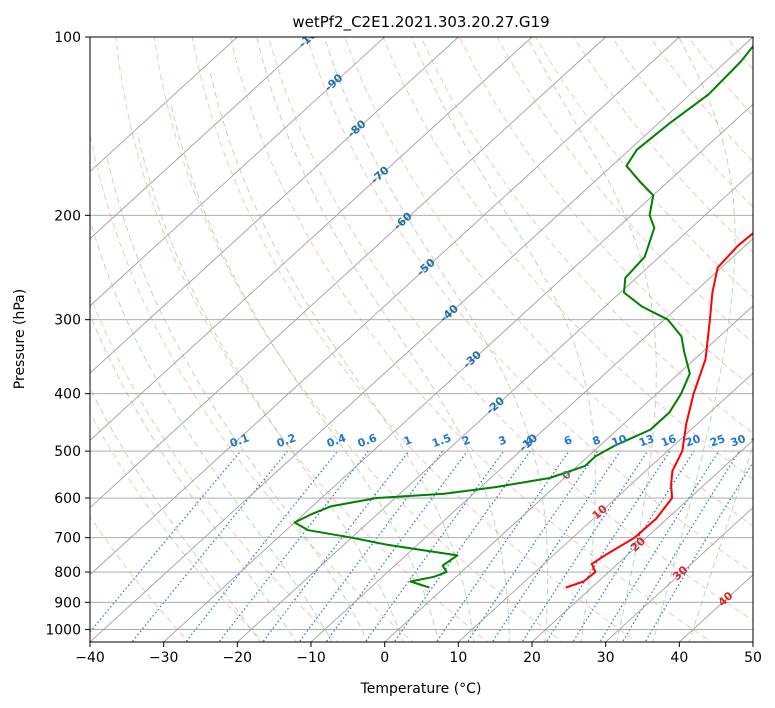  What do you see at coordinates (239, 440) in the screenshot?
I see `mixing-ratio-label: 0.1` at bounding box center [239, 440].